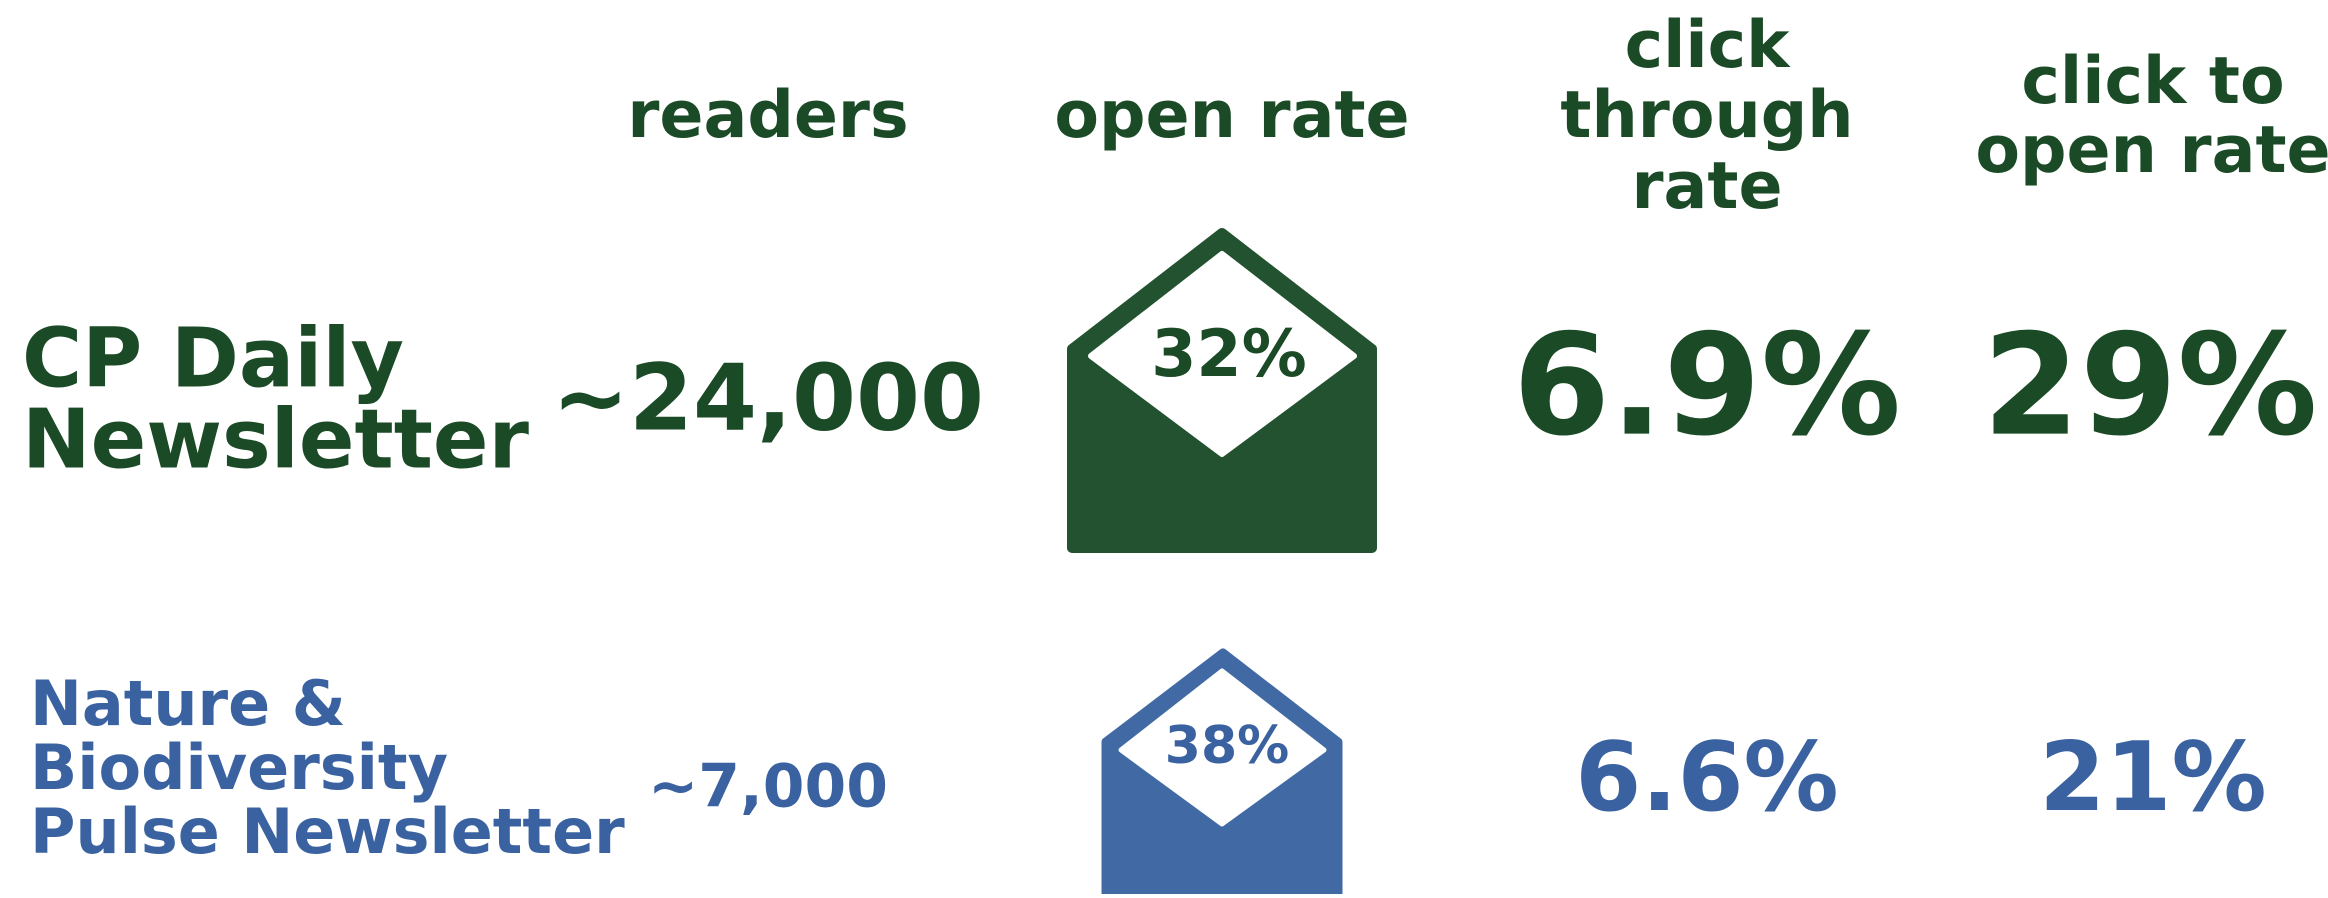 The height and width of the screenshot is (898, 2328). Describe the element at coordinates (768, 787) in the screenshot. I see `readers: ~7,000` at that location.